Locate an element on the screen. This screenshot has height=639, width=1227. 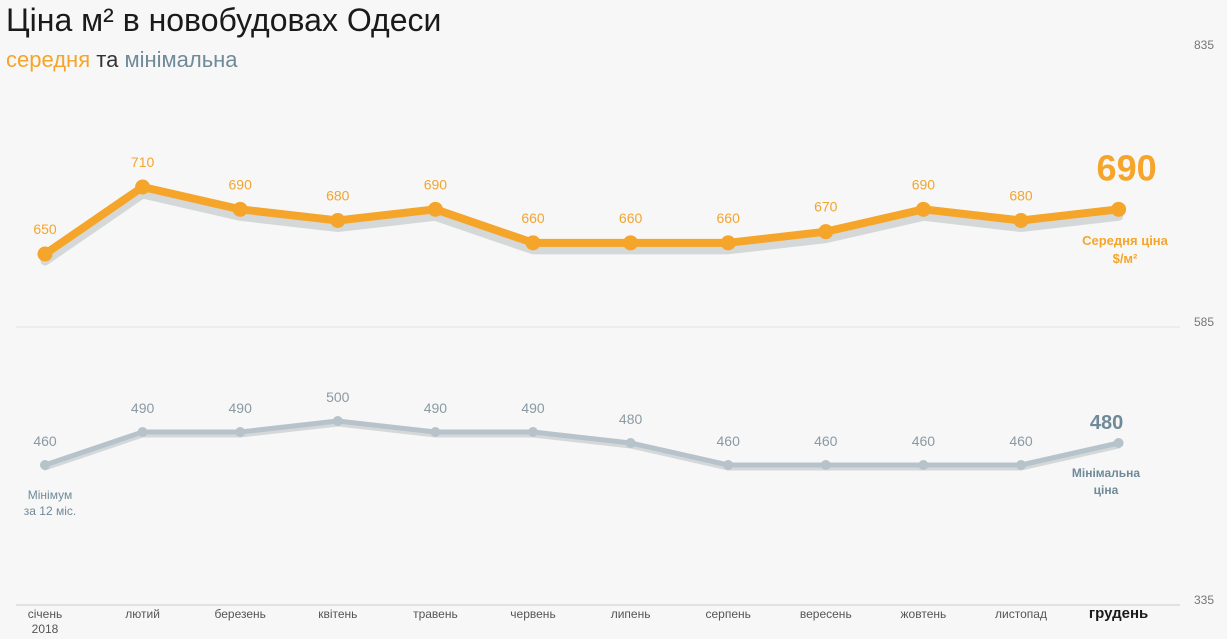
avg-series-shadow is located at coordinates (582, 227).